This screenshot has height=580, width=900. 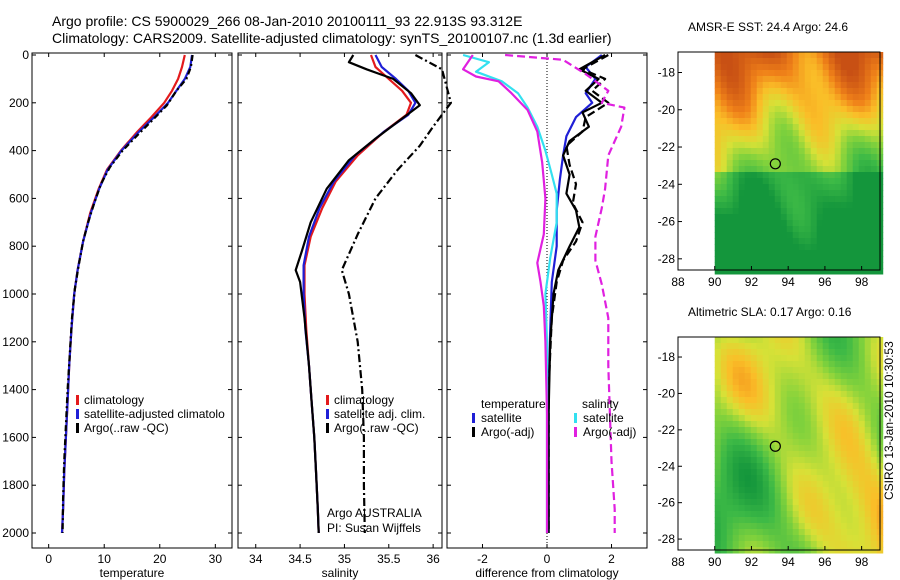 I want to click on y-tick-label: 1400, so click(x=15, y=390).